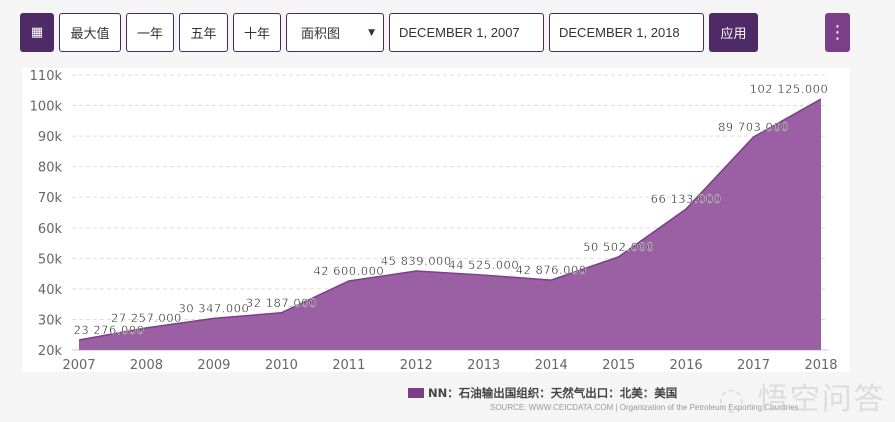 The width and height of the screenshot is (895, 422). I want to click on data-label: 23 276.000, so click(109, 330).